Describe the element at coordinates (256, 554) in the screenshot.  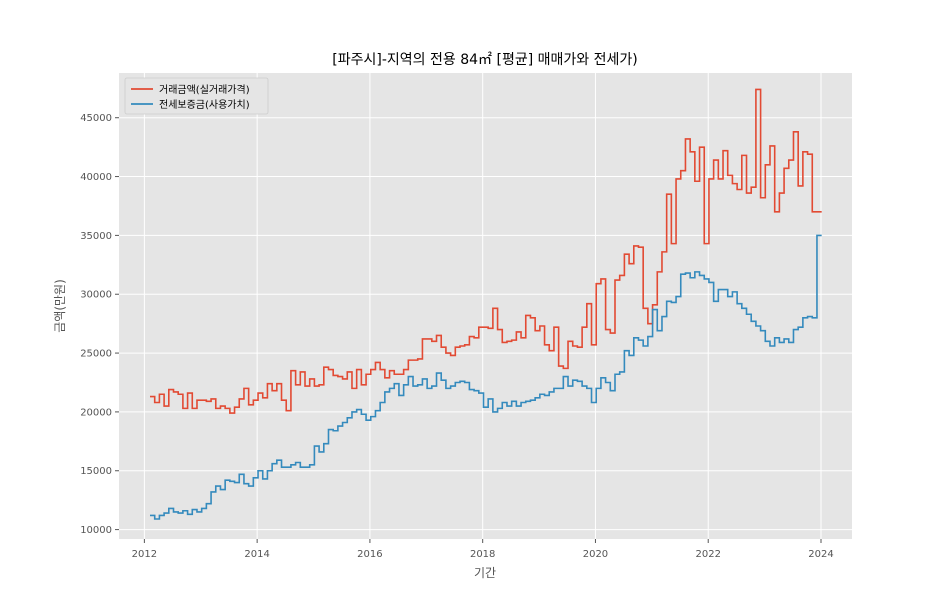
I see `x-tick-label: 2014` at that location.